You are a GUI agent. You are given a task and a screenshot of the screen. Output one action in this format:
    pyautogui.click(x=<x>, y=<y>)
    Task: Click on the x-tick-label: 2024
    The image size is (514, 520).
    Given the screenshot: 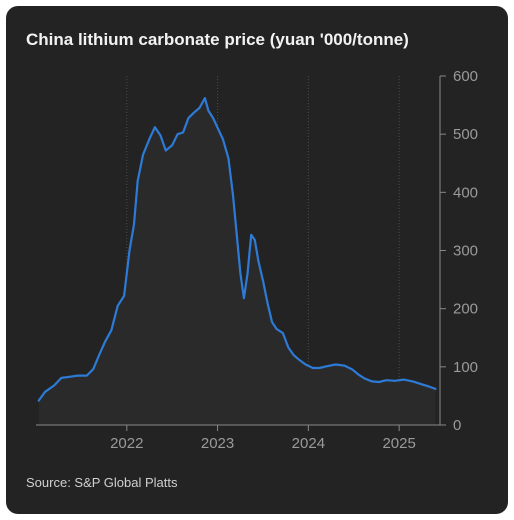 What is the action you would take?
    pyautogui.click(x=308, y=443)
    